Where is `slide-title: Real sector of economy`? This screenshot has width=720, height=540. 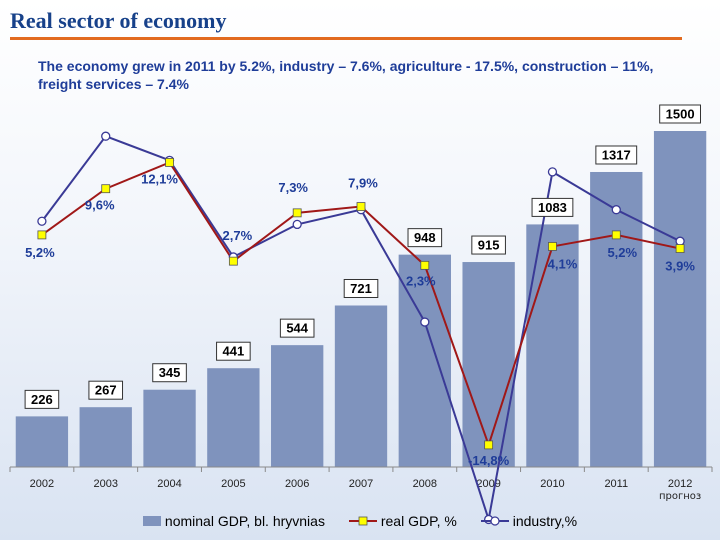
slide-title: Real sector of economy is located at coordinates (118, 20).